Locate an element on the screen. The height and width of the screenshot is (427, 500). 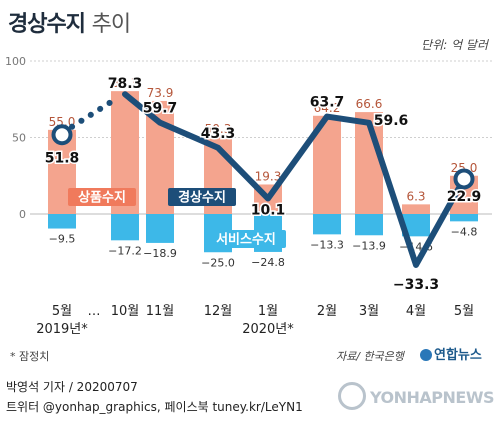
current-account-value-label: 63.7 is located at coordinates (327, 103).